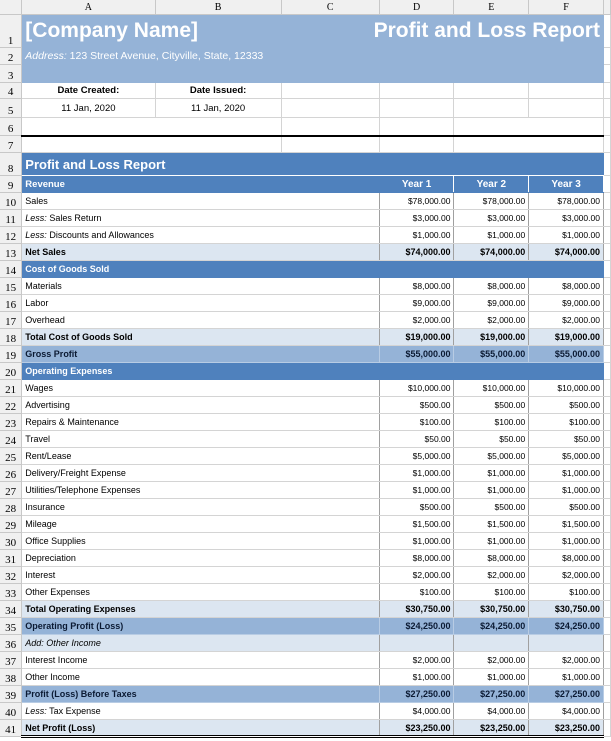  Describe the element at coordinates (200, 405) in the screenshot. I see `row-label-cell: Advertising` at that location.